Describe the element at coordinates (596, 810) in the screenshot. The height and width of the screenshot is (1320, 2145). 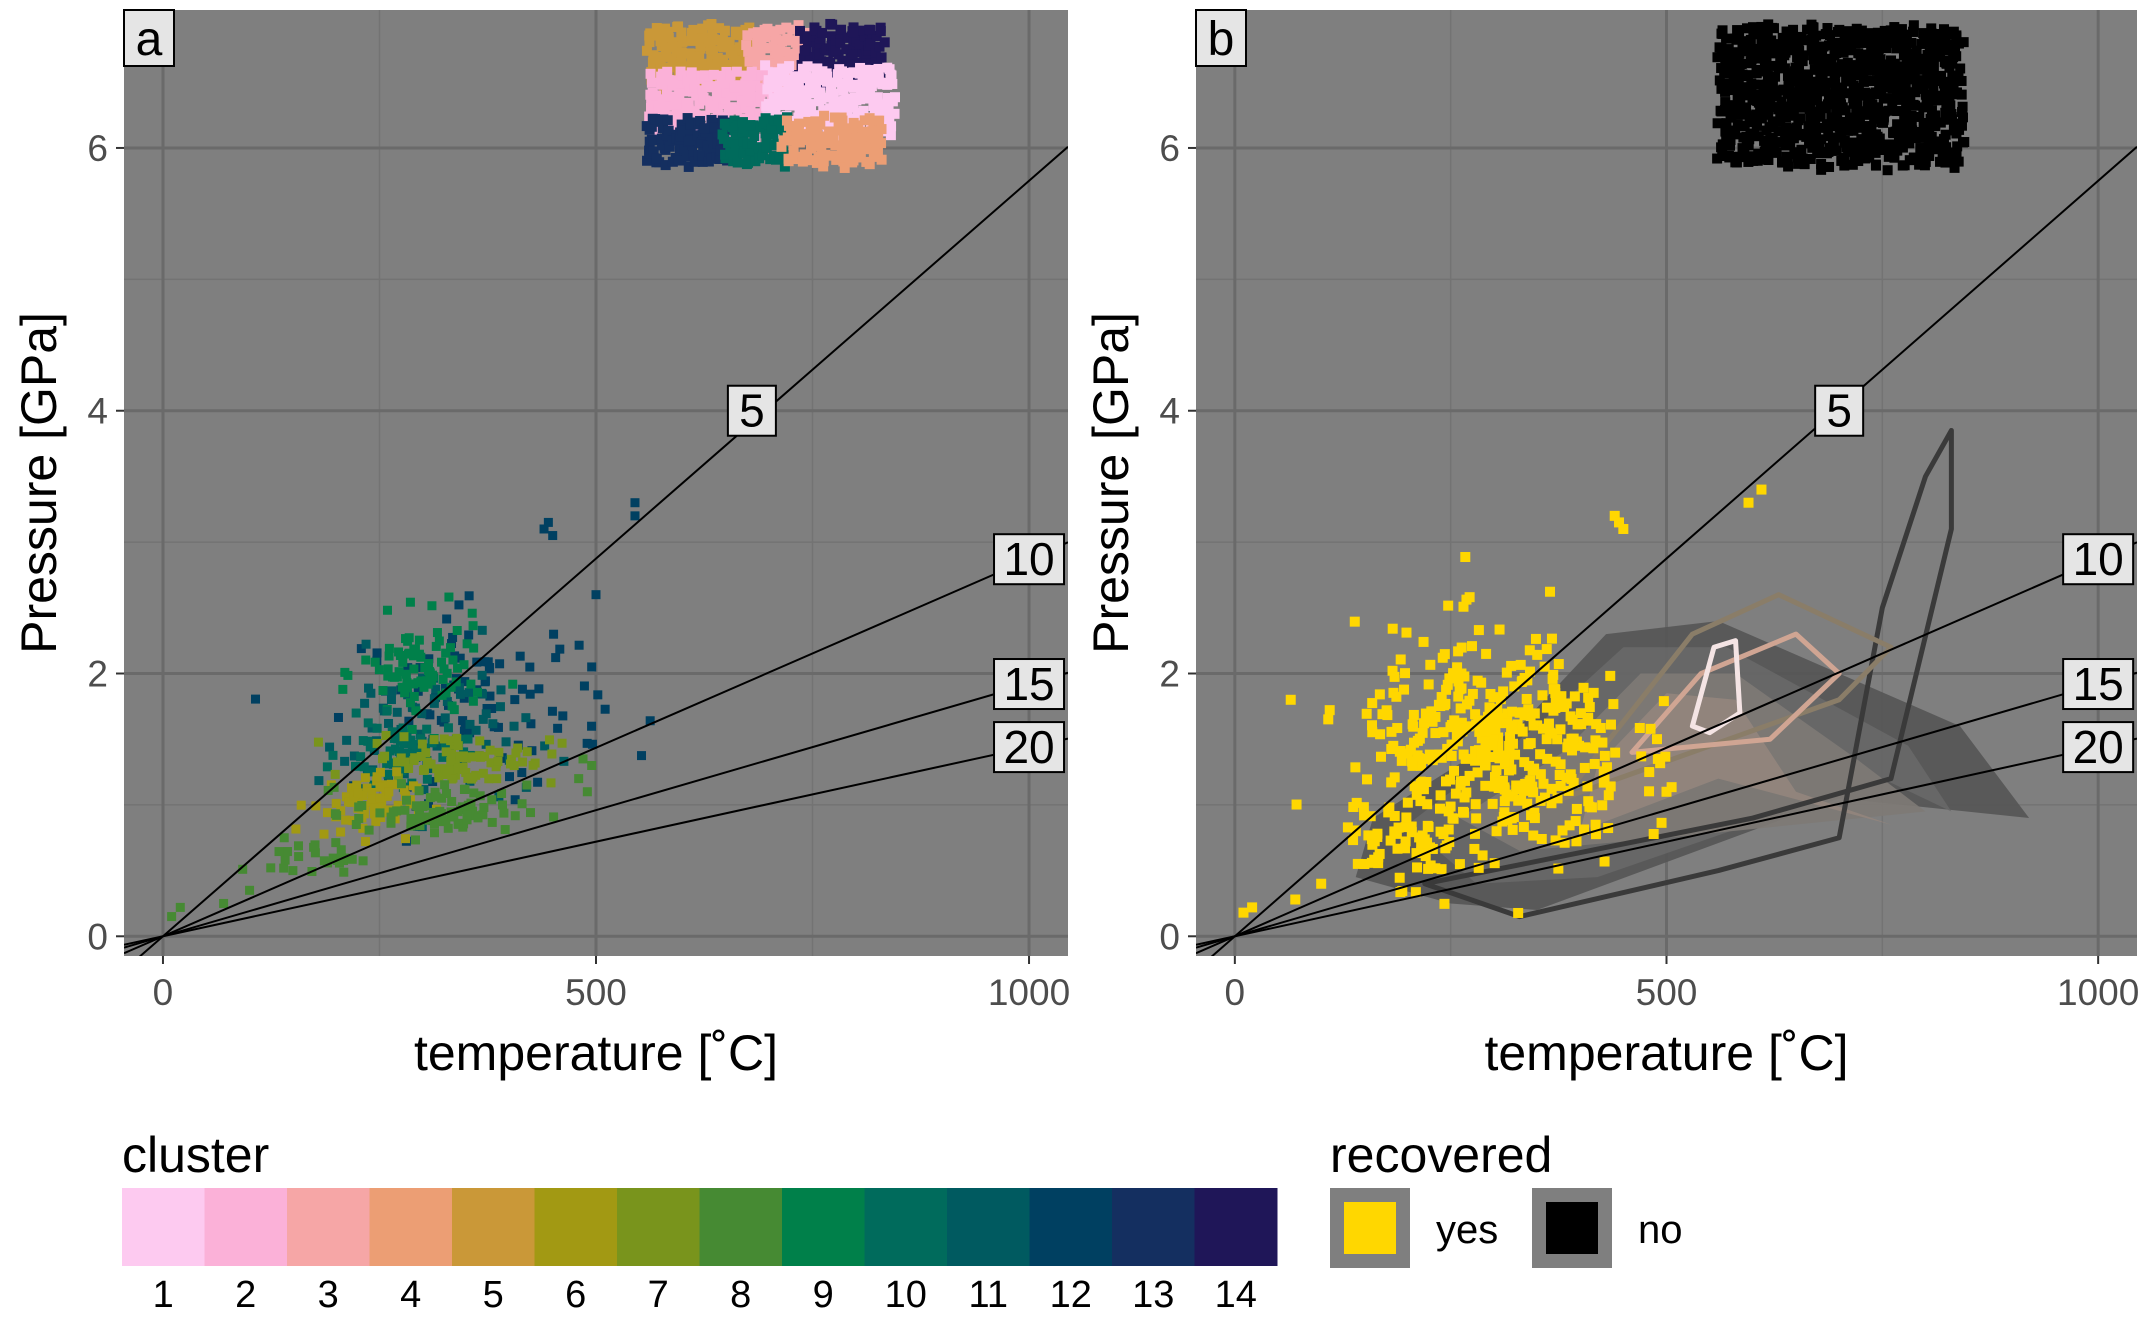
I see `geotherm-15-line` at that location.